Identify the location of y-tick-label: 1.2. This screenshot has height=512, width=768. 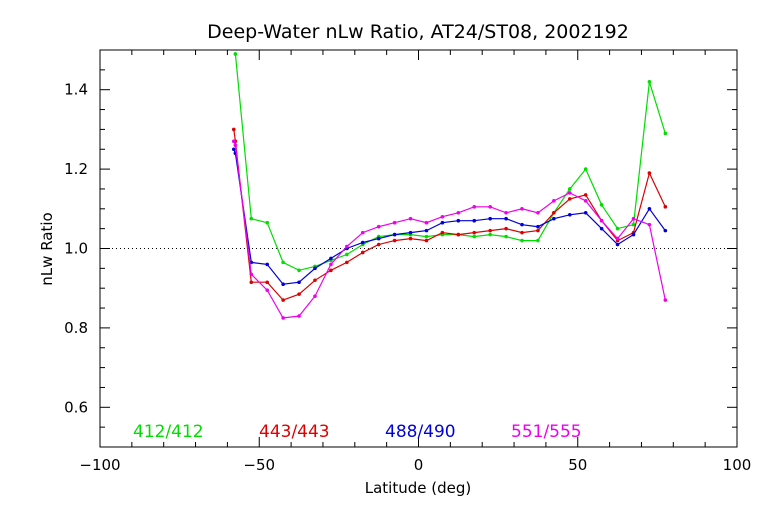
(76, 169).